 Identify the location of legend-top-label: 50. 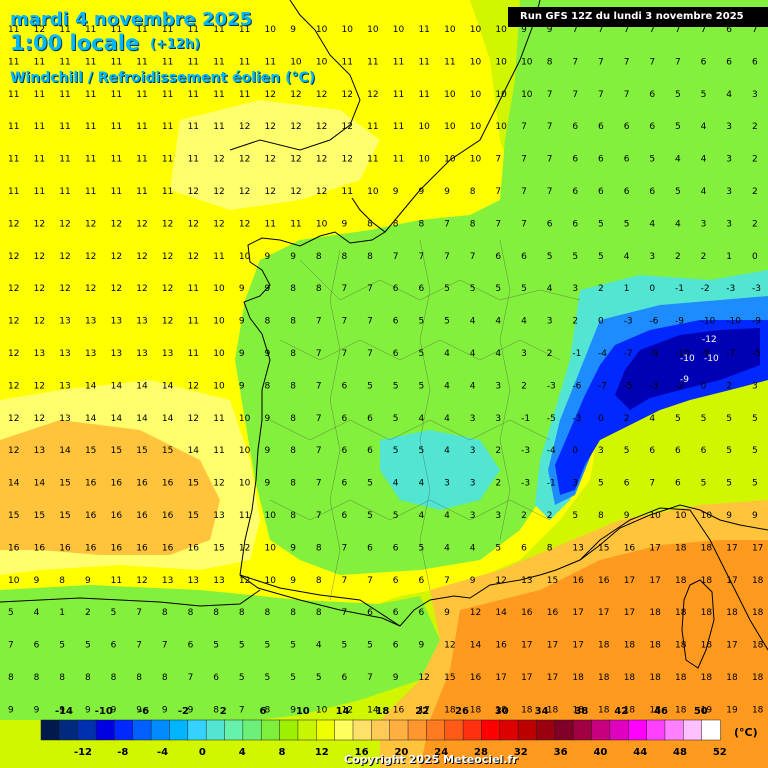
(701, 711).